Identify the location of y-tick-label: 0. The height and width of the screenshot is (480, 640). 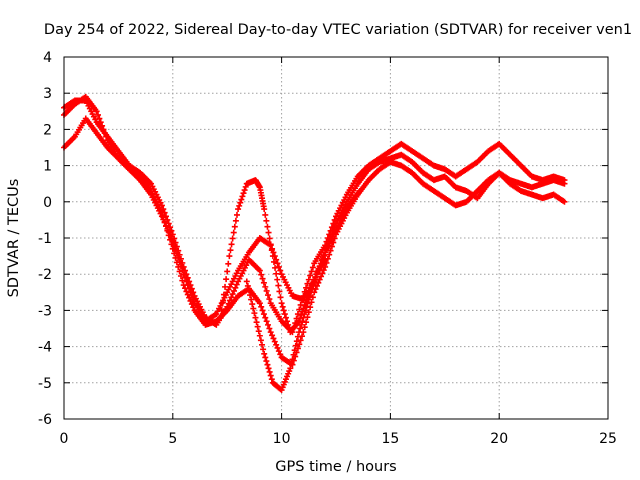
(47, 203).